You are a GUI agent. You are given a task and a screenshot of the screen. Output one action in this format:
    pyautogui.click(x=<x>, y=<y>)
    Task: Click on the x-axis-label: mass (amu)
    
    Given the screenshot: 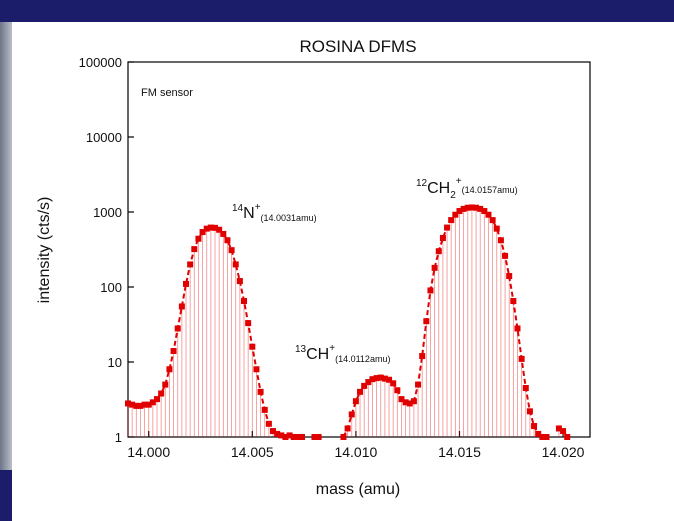 What is the action you would take?
    pyautogui.click(x=358, y=489)
    